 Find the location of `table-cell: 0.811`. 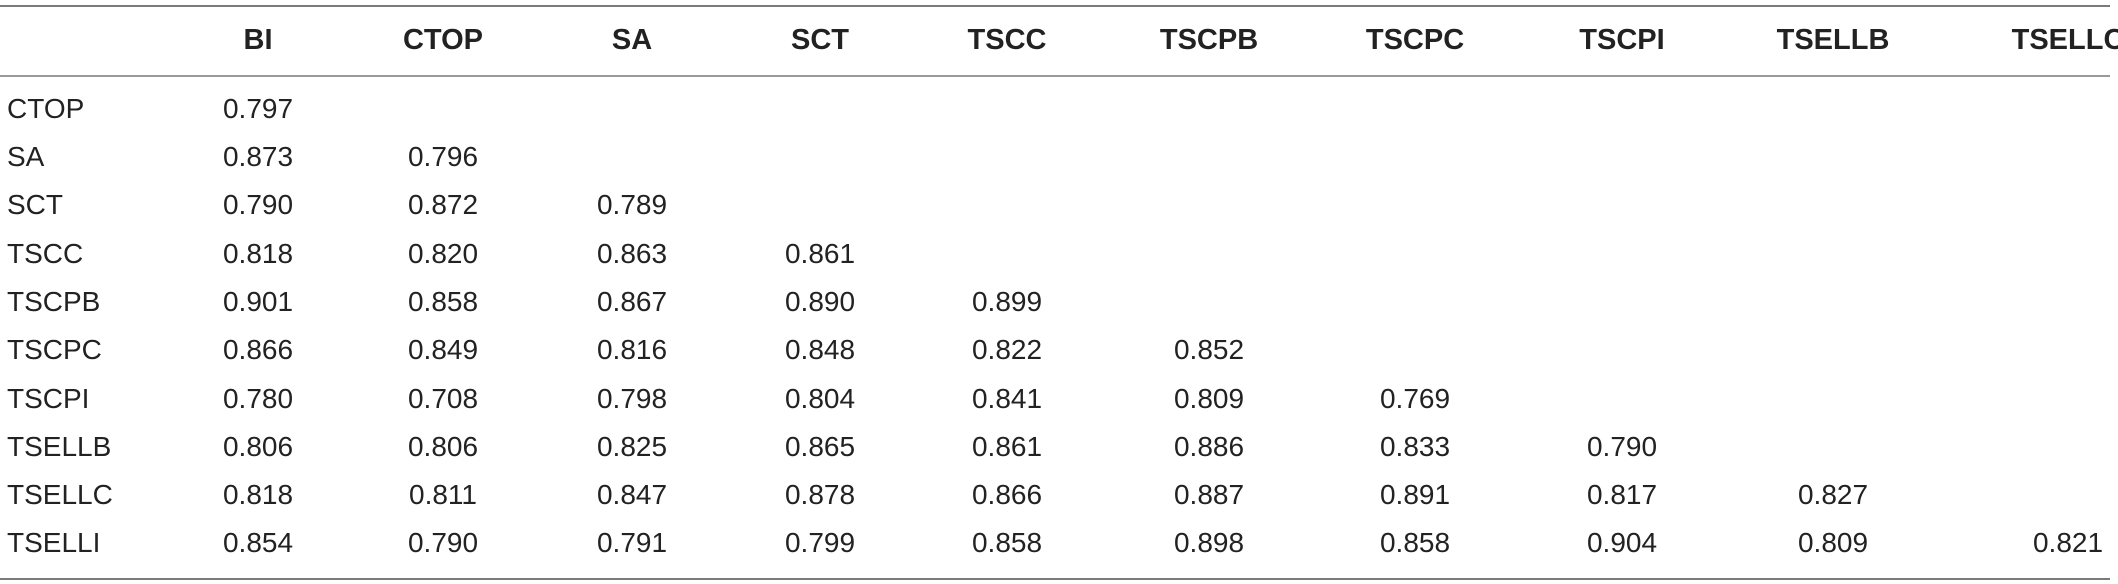

table-cell: 0.811 is located at coordinates (443, 494).